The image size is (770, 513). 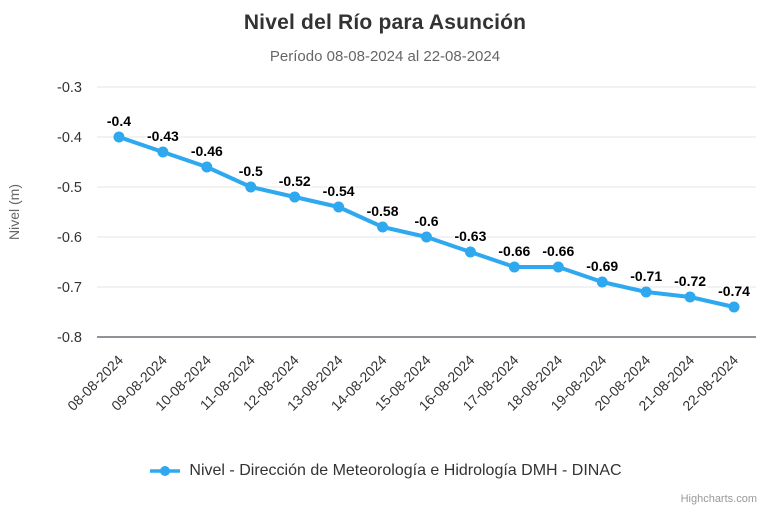 What do you see at coordinates (69, 238) in the screenshot?
I see `y-axis-tick-label: -0.6` at bounding box center [69, 238].